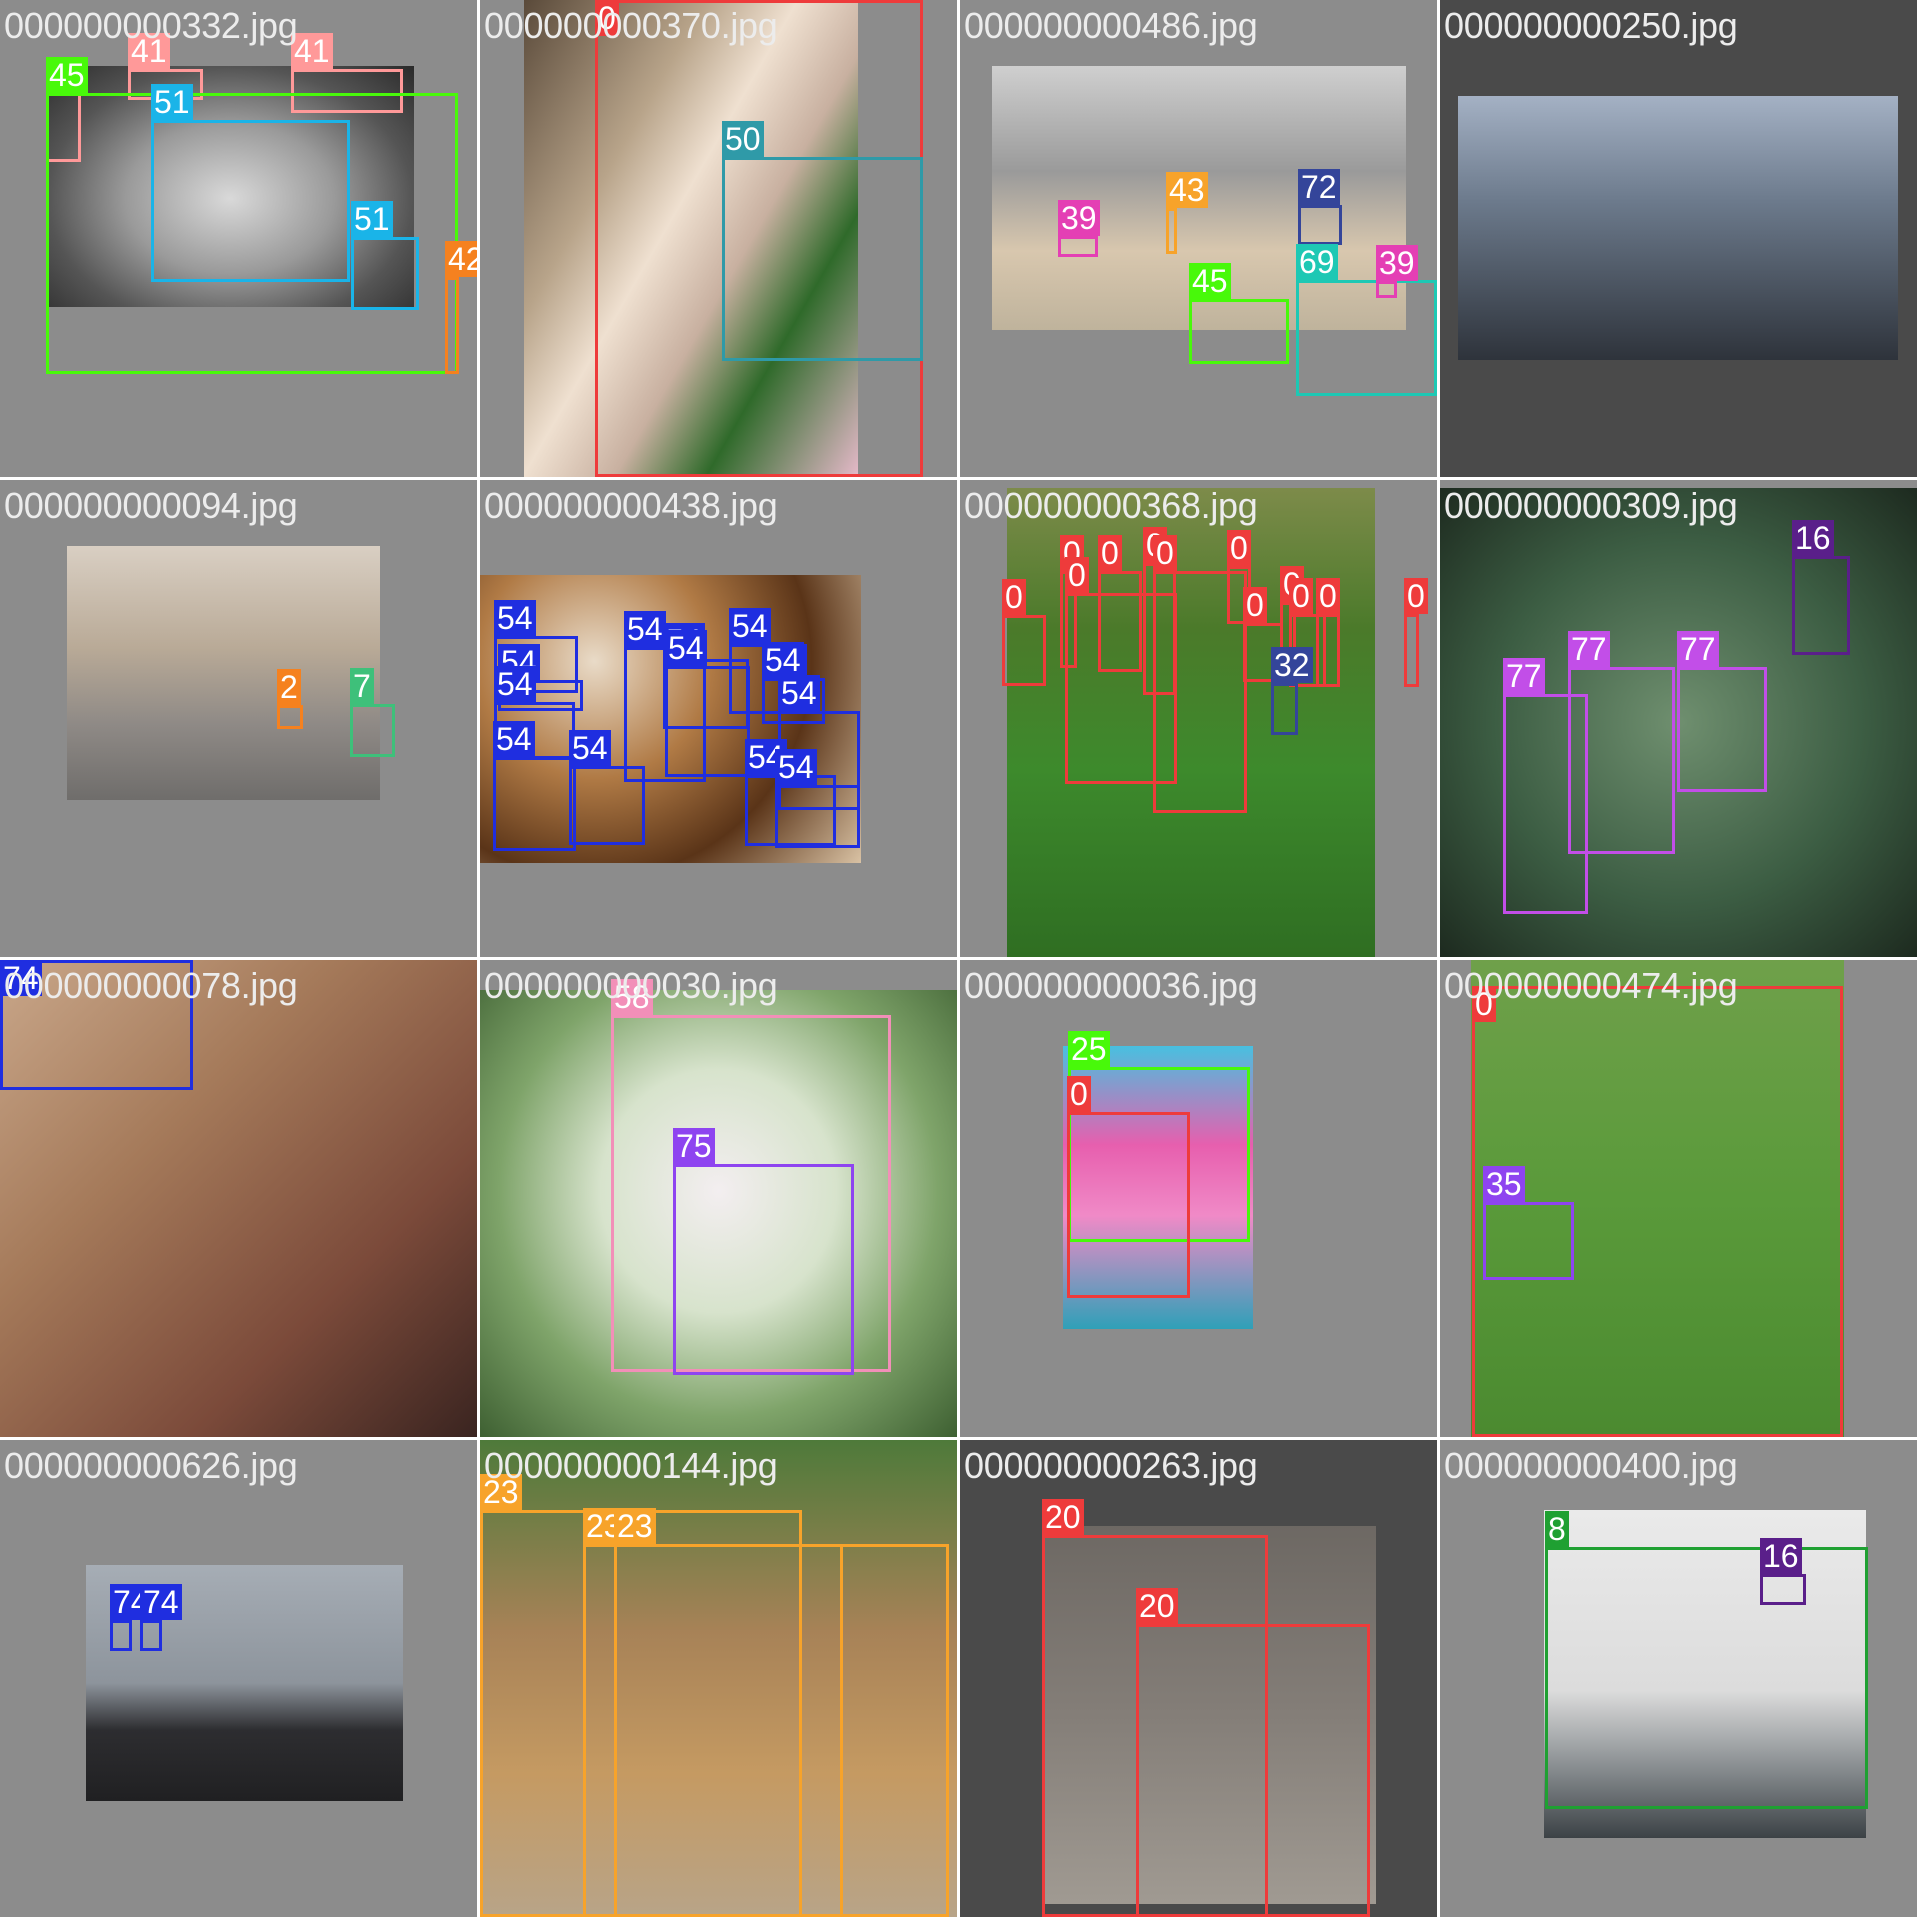 This screenshot has width=1920, height=1920. Describe the element at coordinates (632, 997) in the screenshot. I see `class-label: 58` at that location.